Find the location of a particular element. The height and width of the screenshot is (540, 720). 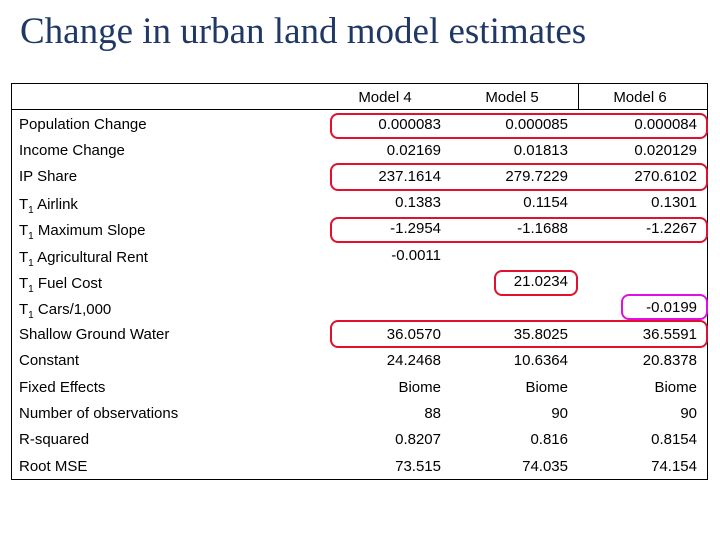

table-cell: -1.1688 is located at coordinates (542, 228).